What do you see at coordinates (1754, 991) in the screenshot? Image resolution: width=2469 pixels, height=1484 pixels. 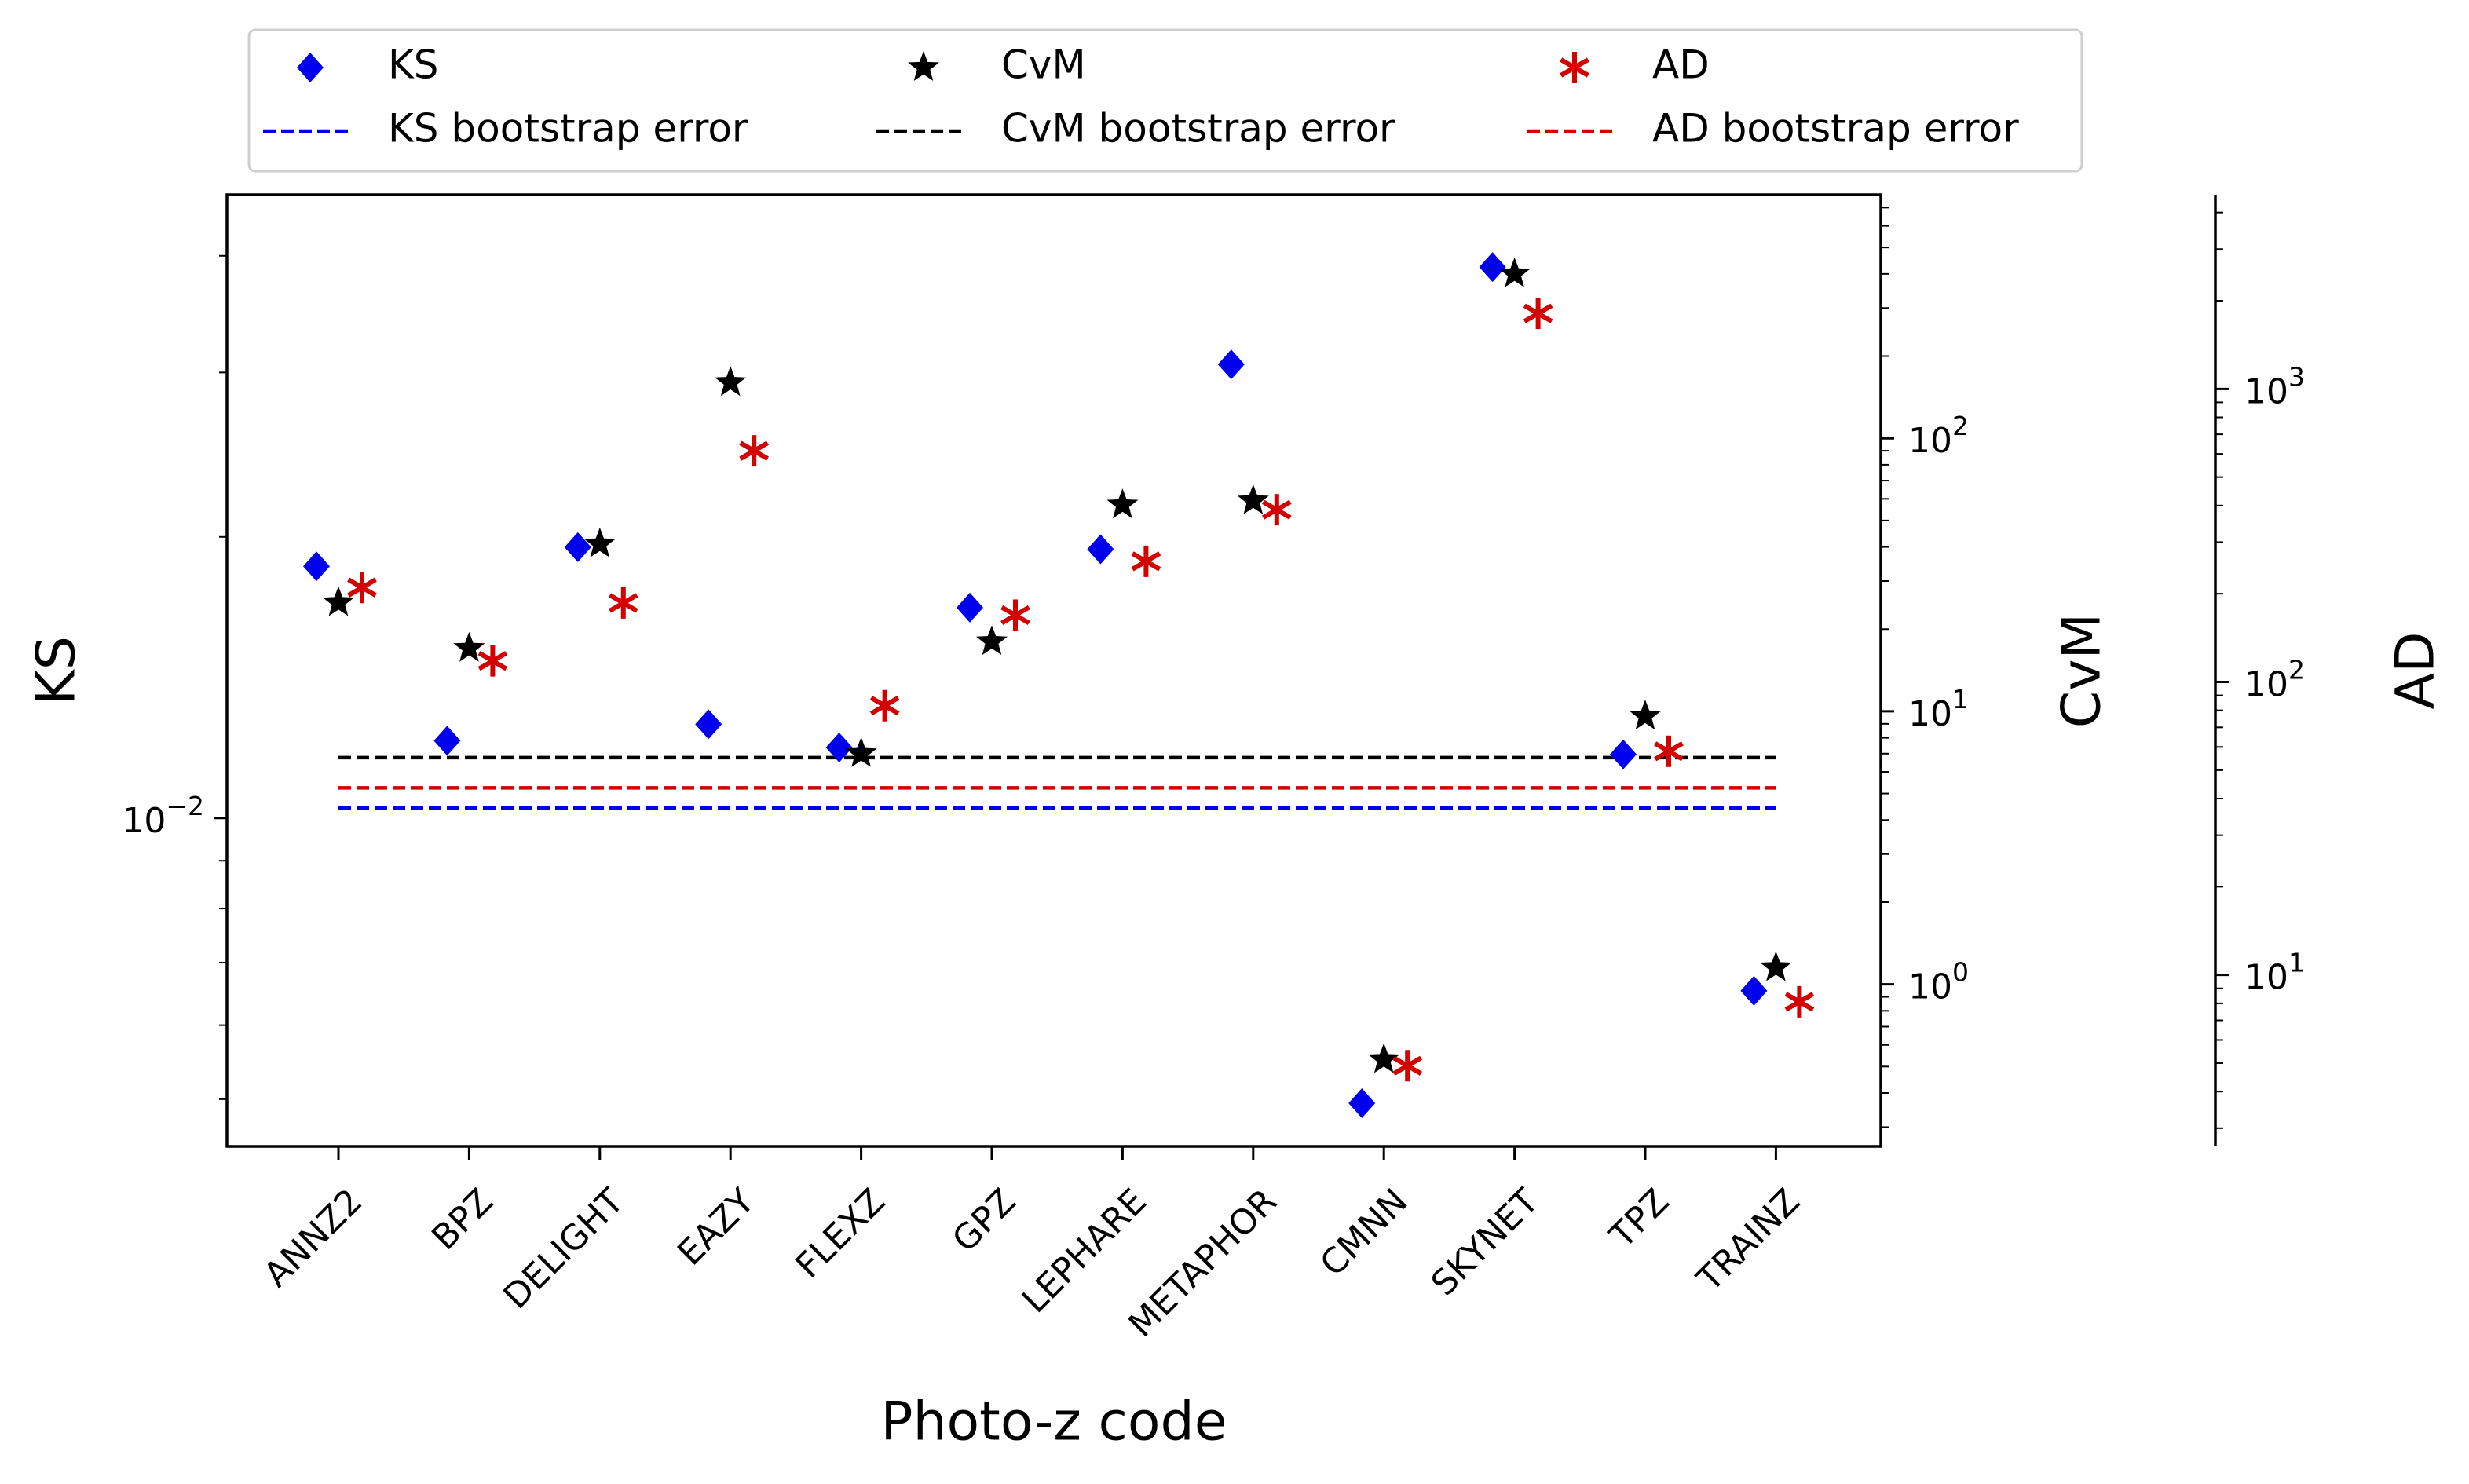 I see `ks-point-trainz` at bounding box center [1754, 991].